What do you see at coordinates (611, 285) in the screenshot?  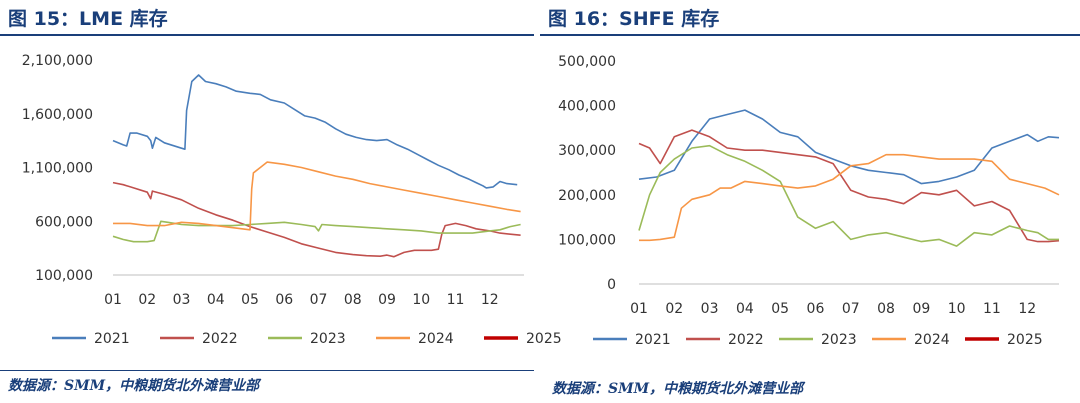 I see `y-tick-label: 0` at bounding box center [611, 285].